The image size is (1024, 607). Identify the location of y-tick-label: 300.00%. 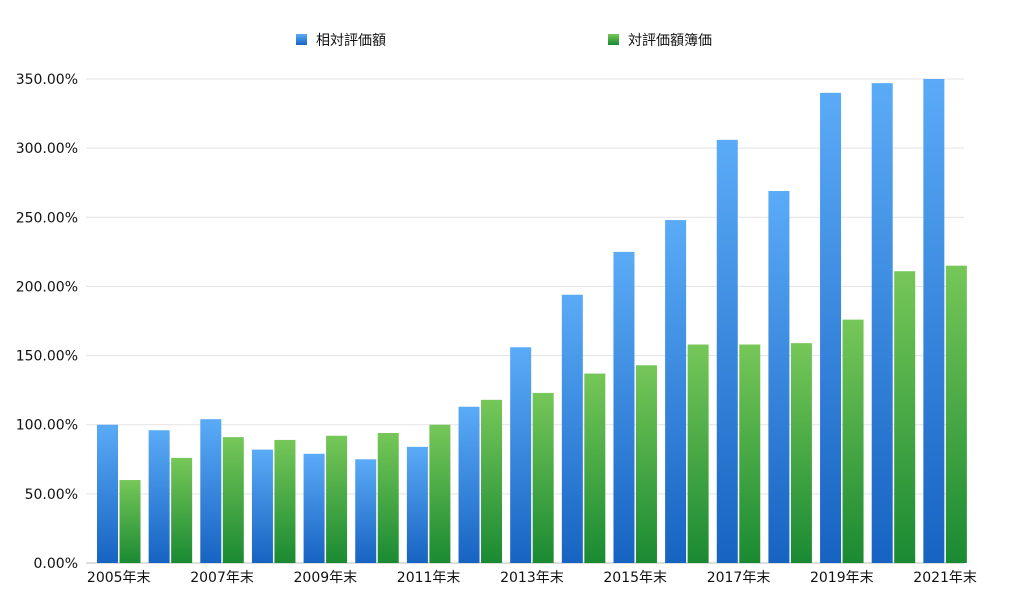
(47, 149).